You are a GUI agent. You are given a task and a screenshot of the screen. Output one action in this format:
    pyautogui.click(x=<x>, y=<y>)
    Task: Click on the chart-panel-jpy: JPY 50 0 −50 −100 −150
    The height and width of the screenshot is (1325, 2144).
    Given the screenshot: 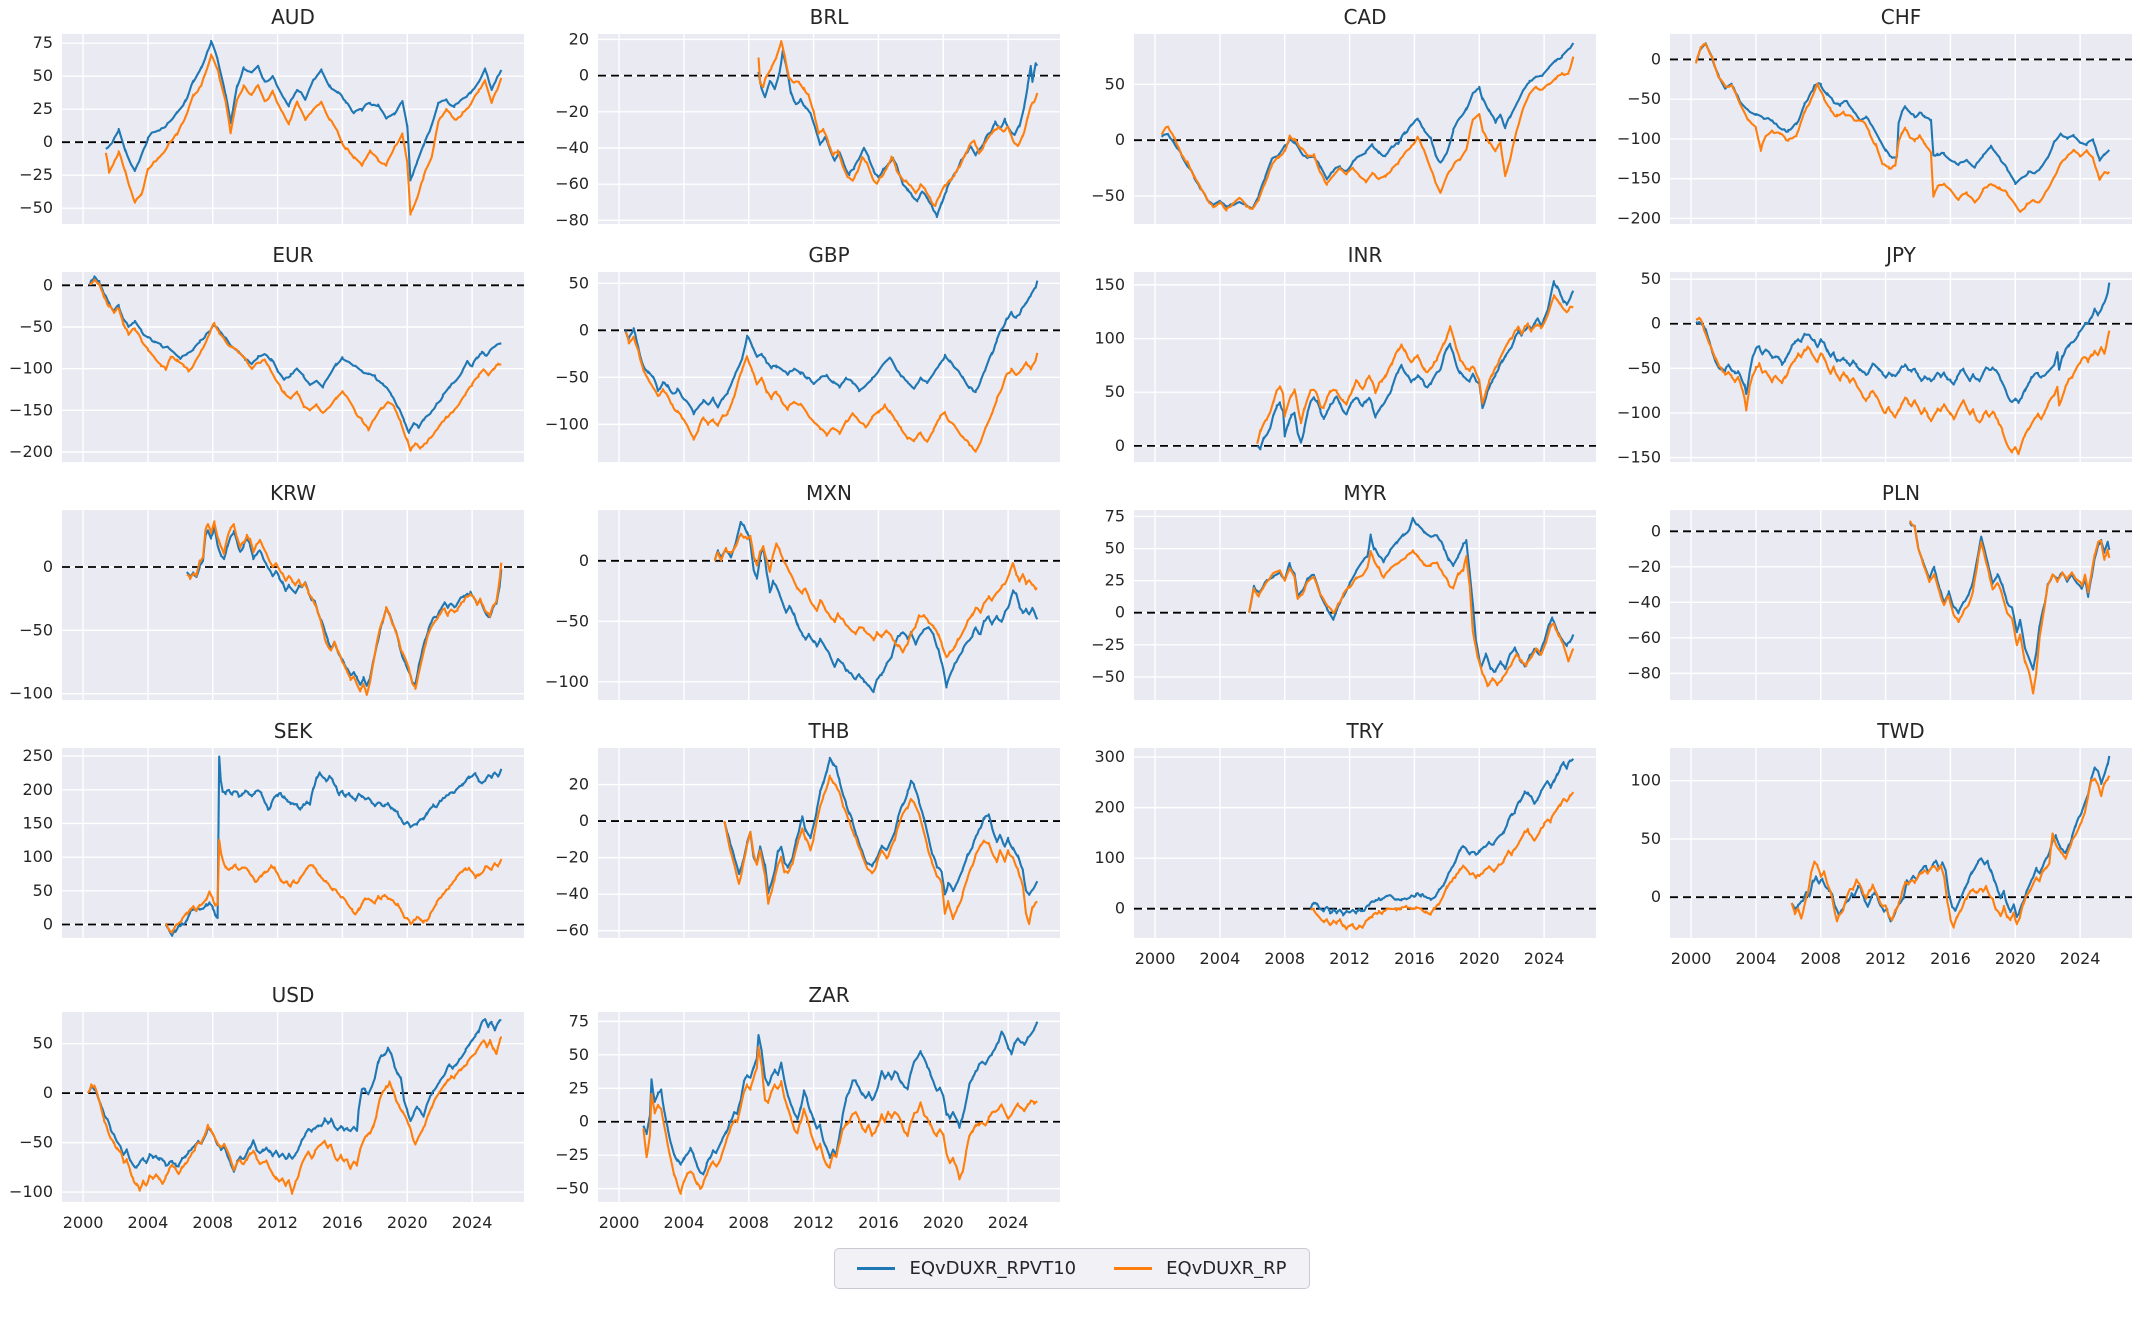 What is the action you would take?
    pyautogui.click(x=1876, y=357)
    